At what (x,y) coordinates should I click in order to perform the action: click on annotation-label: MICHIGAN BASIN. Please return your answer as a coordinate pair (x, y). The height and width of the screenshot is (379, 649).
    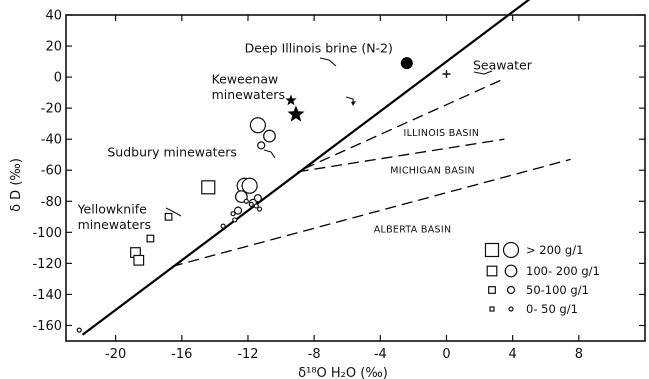
    Looking at the image, I should click on (432, 170).